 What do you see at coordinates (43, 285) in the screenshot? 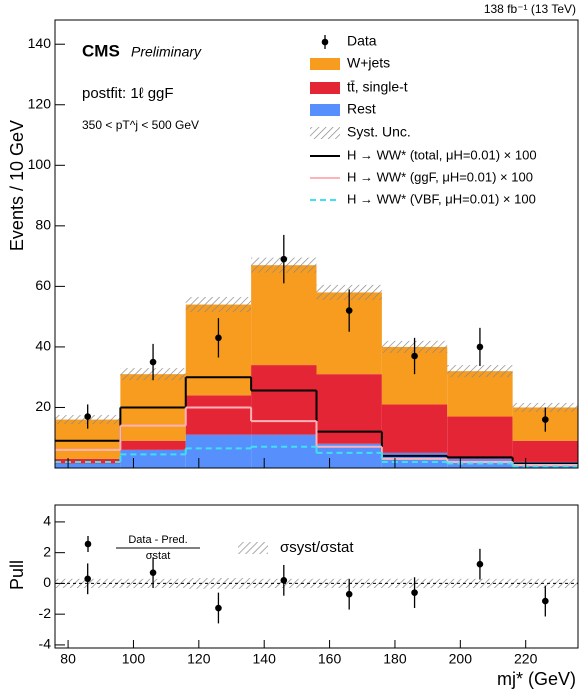
I see `y-tick-label: 60` at bounding box center [43, 285].